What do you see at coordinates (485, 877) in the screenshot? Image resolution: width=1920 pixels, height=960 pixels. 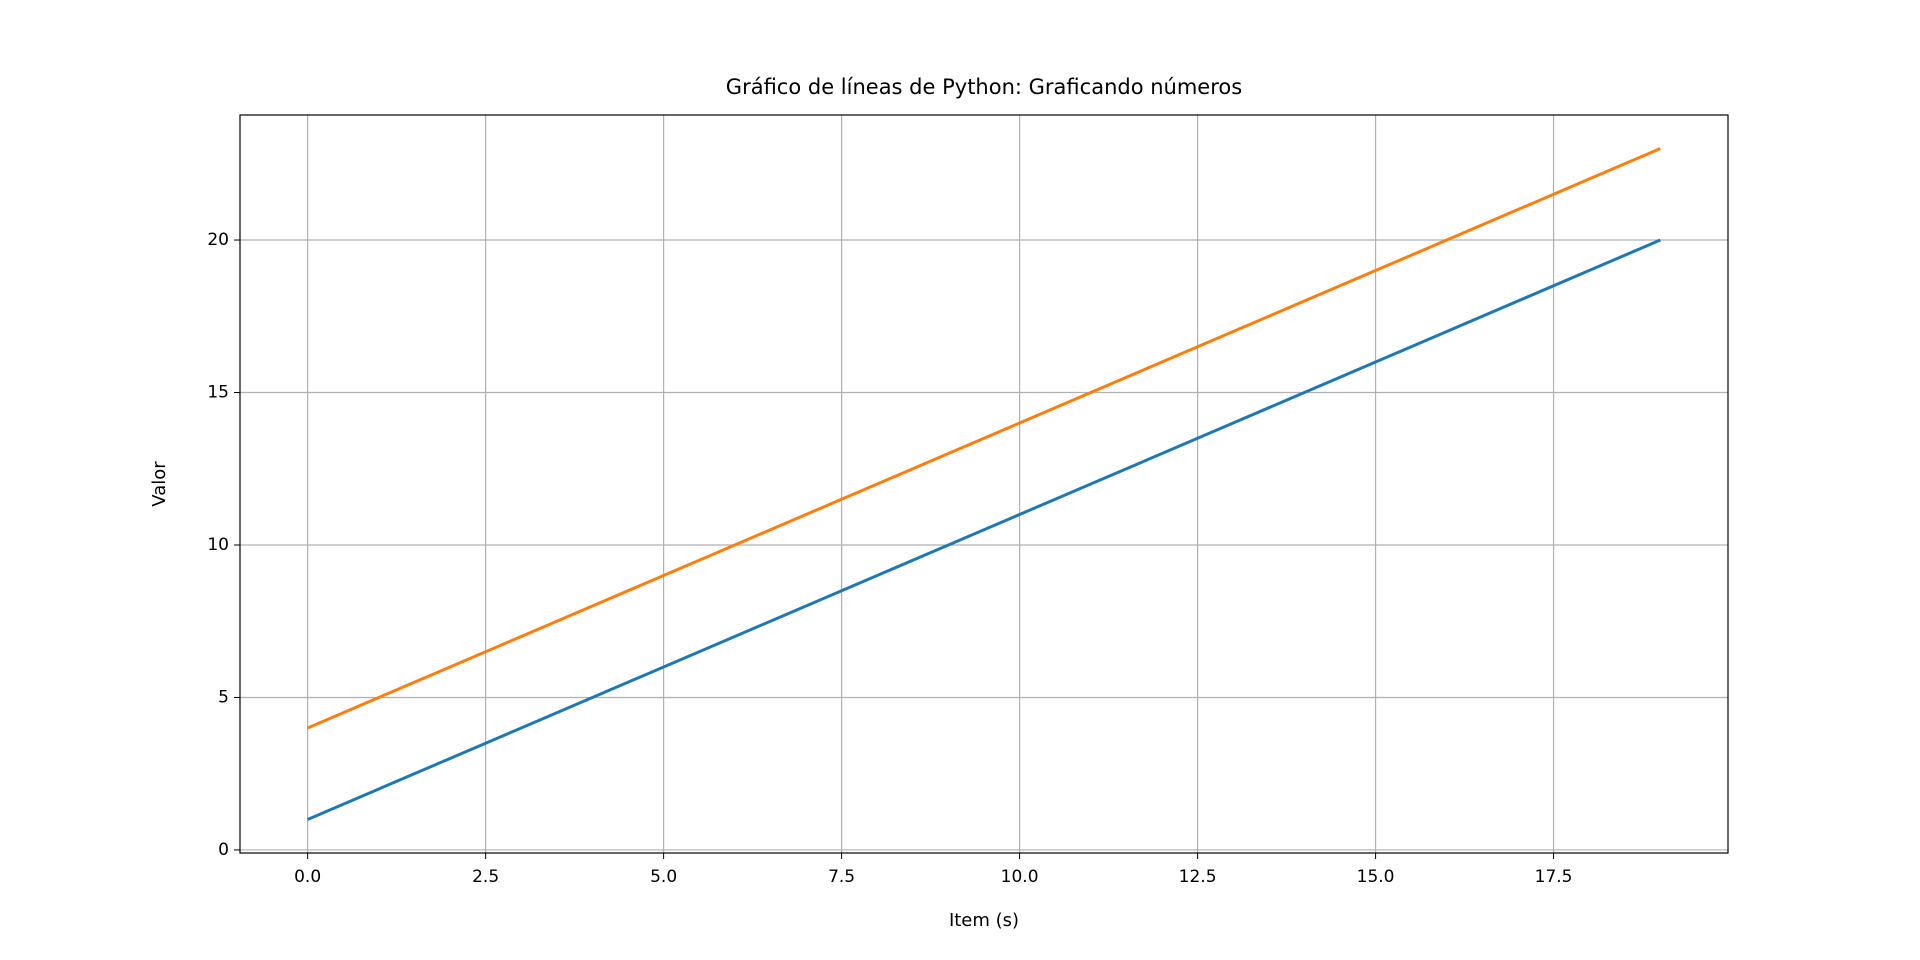 I see `x-tick-label: 2.5` at bounding box center [485, 877].